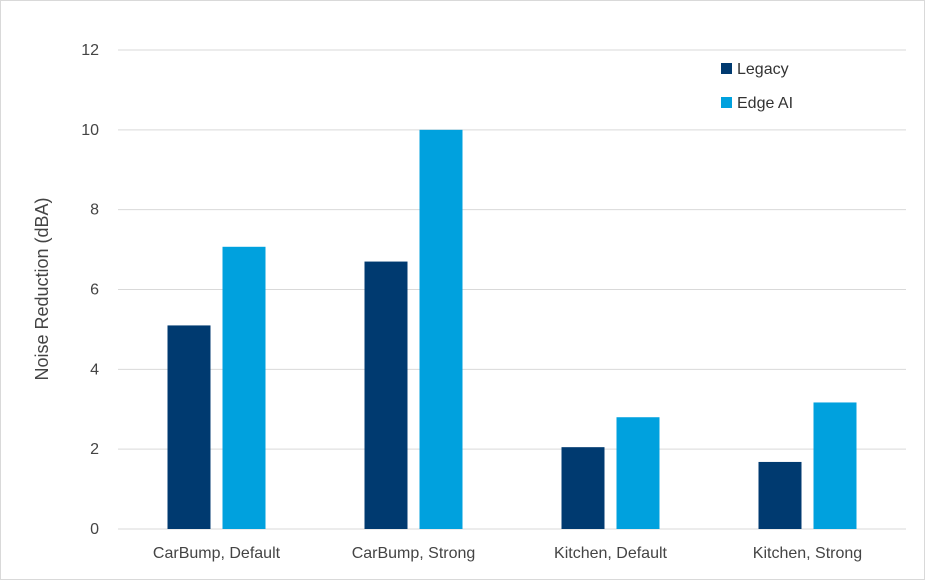  Describe the element at coordinates (94, 210) in the screenshot. I see `y-tick-label: 8` at that location.